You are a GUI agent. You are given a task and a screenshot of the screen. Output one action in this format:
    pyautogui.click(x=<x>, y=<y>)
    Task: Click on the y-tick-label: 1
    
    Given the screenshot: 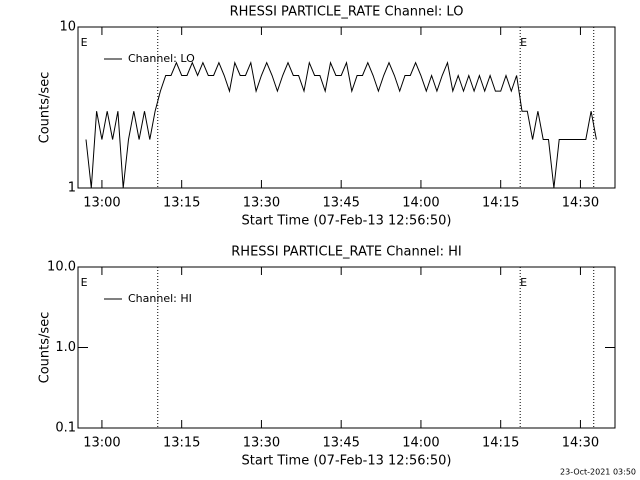 What is the action you would take?
    pyautogui.click(x=72, y=188)
    